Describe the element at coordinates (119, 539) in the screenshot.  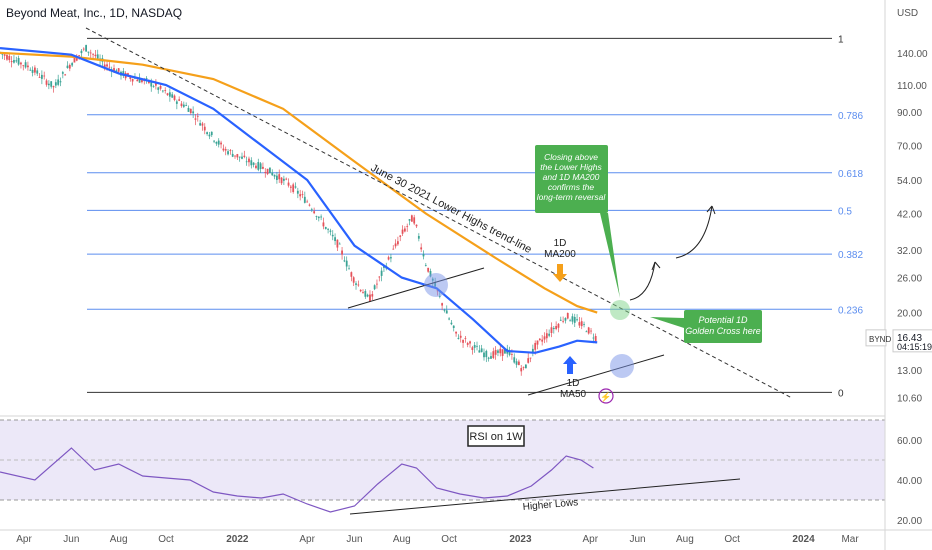
I see `time-tick-label: Aug` at that location.